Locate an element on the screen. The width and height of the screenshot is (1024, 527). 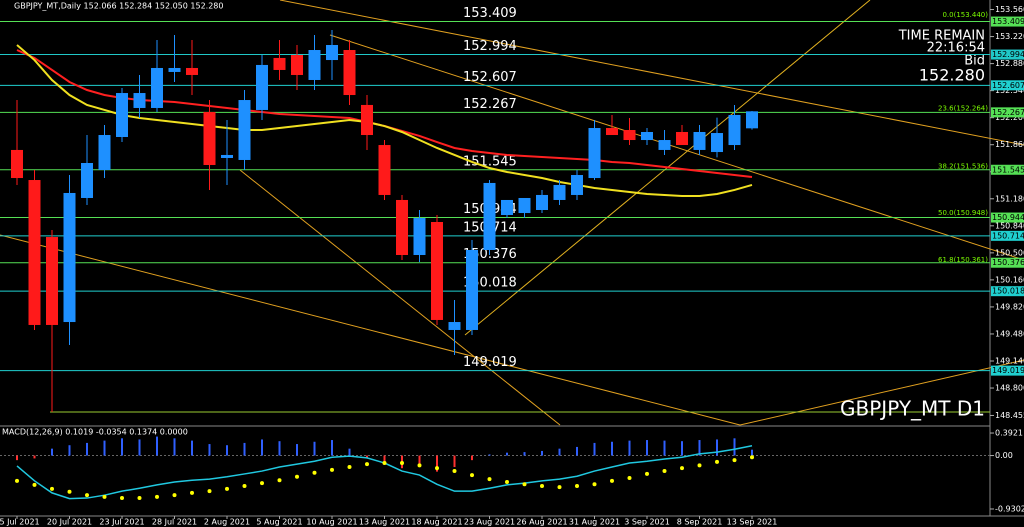
x-tick-label: 3 Sep 2021 is located at coordinates (647, 522).